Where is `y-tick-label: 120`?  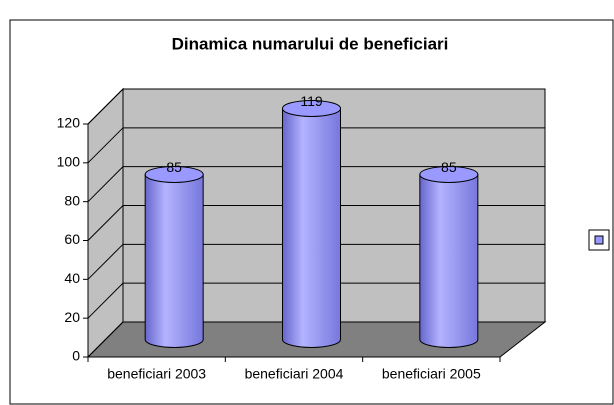
y-tick-label: 120 is located at coordinates (69, 123).